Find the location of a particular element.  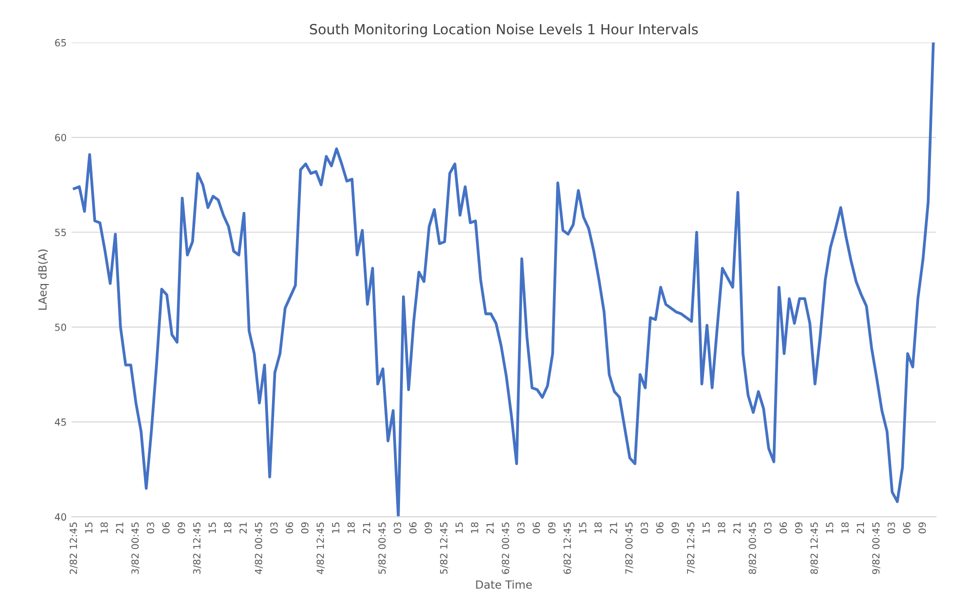

x-tick-label: 4/82 12:45 is located at coordinates (320, 548).